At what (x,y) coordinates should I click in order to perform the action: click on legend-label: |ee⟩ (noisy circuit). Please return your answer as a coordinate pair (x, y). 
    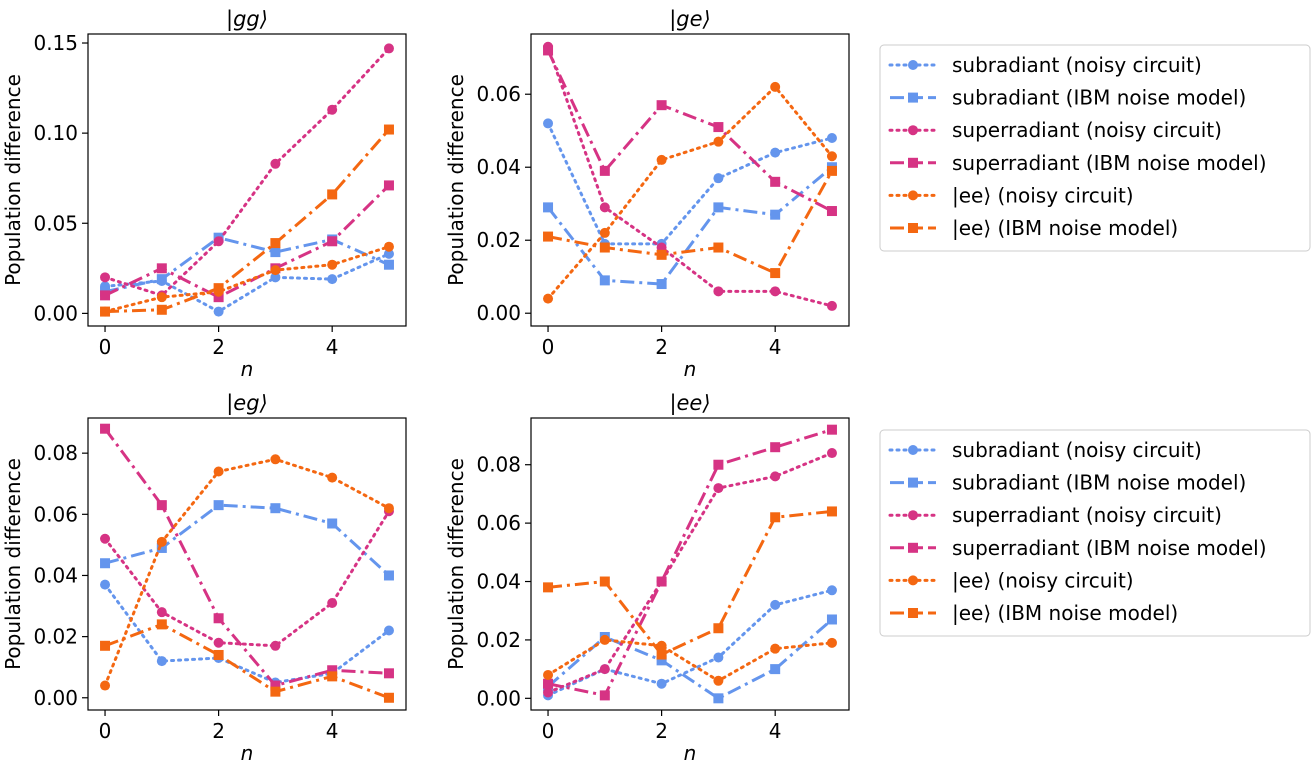
    Looking at the image, I should click on (1043, 195).